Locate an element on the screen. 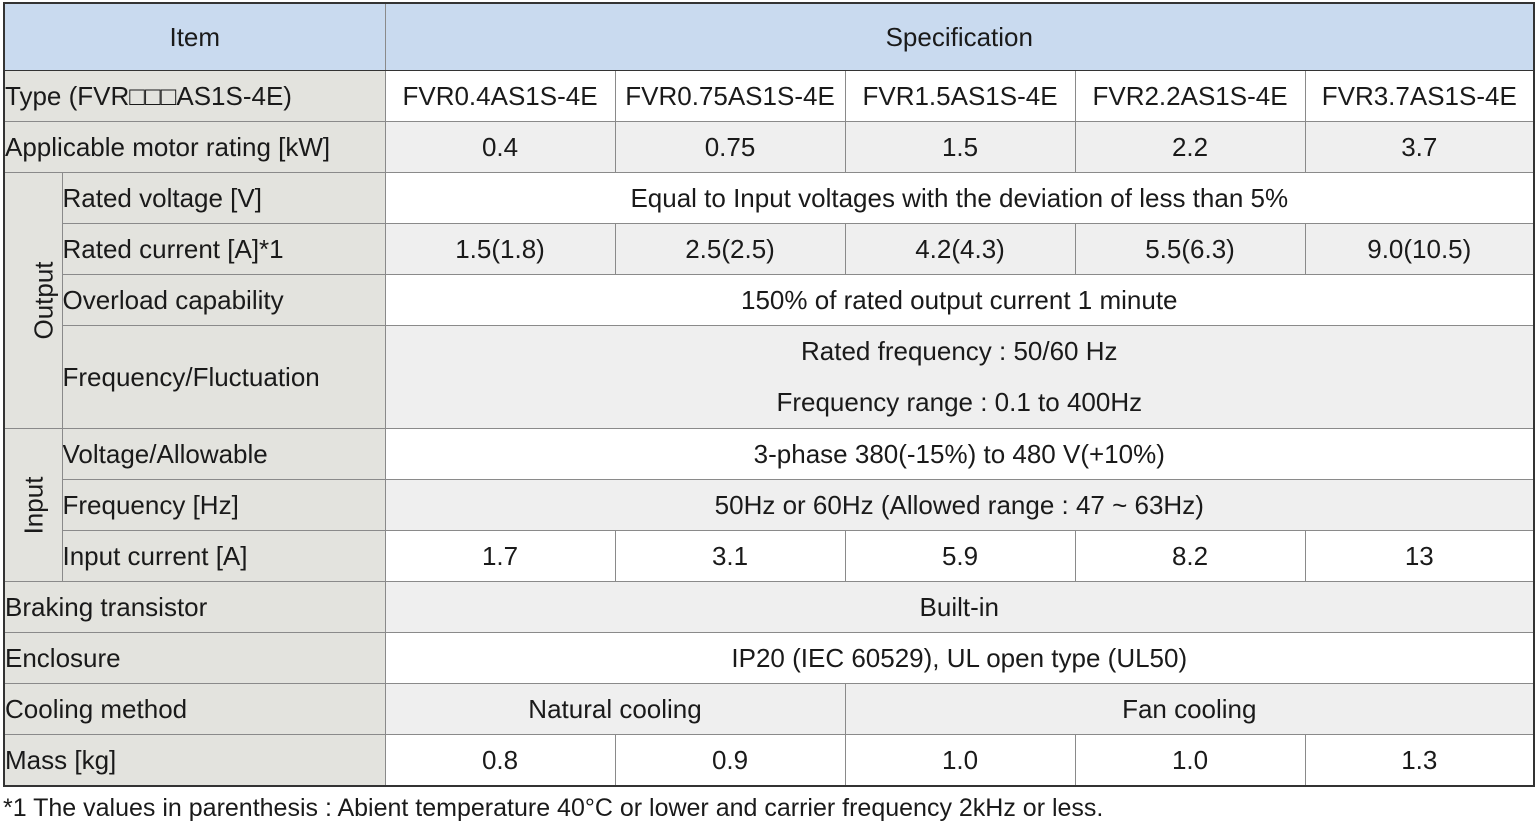 This screenshot has width=1536, height=834. mass-value: 1.3 is located at coordinates (1419, 760).